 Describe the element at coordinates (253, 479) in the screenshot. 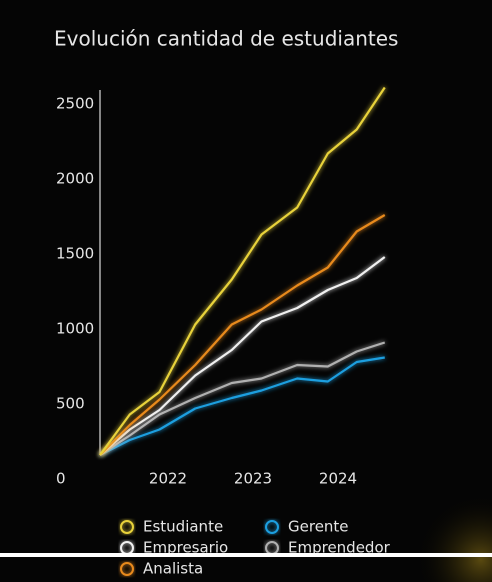

I see `x-tick-label: 2023` at that location.